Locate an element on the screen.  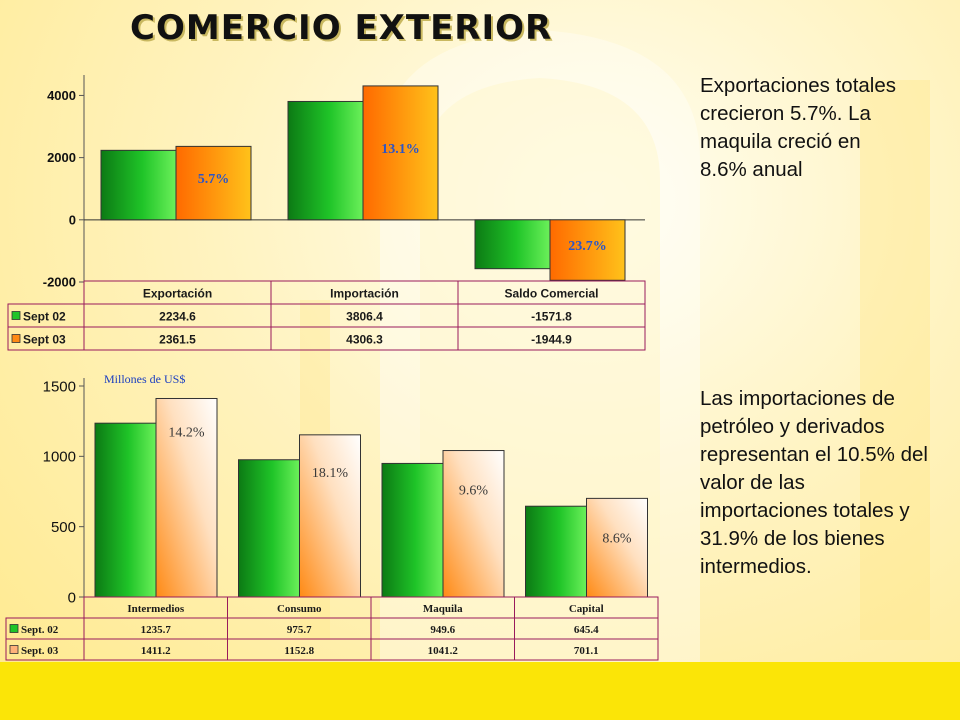
legend-label-1: Sept 02 is located at coordinates (44, 317).